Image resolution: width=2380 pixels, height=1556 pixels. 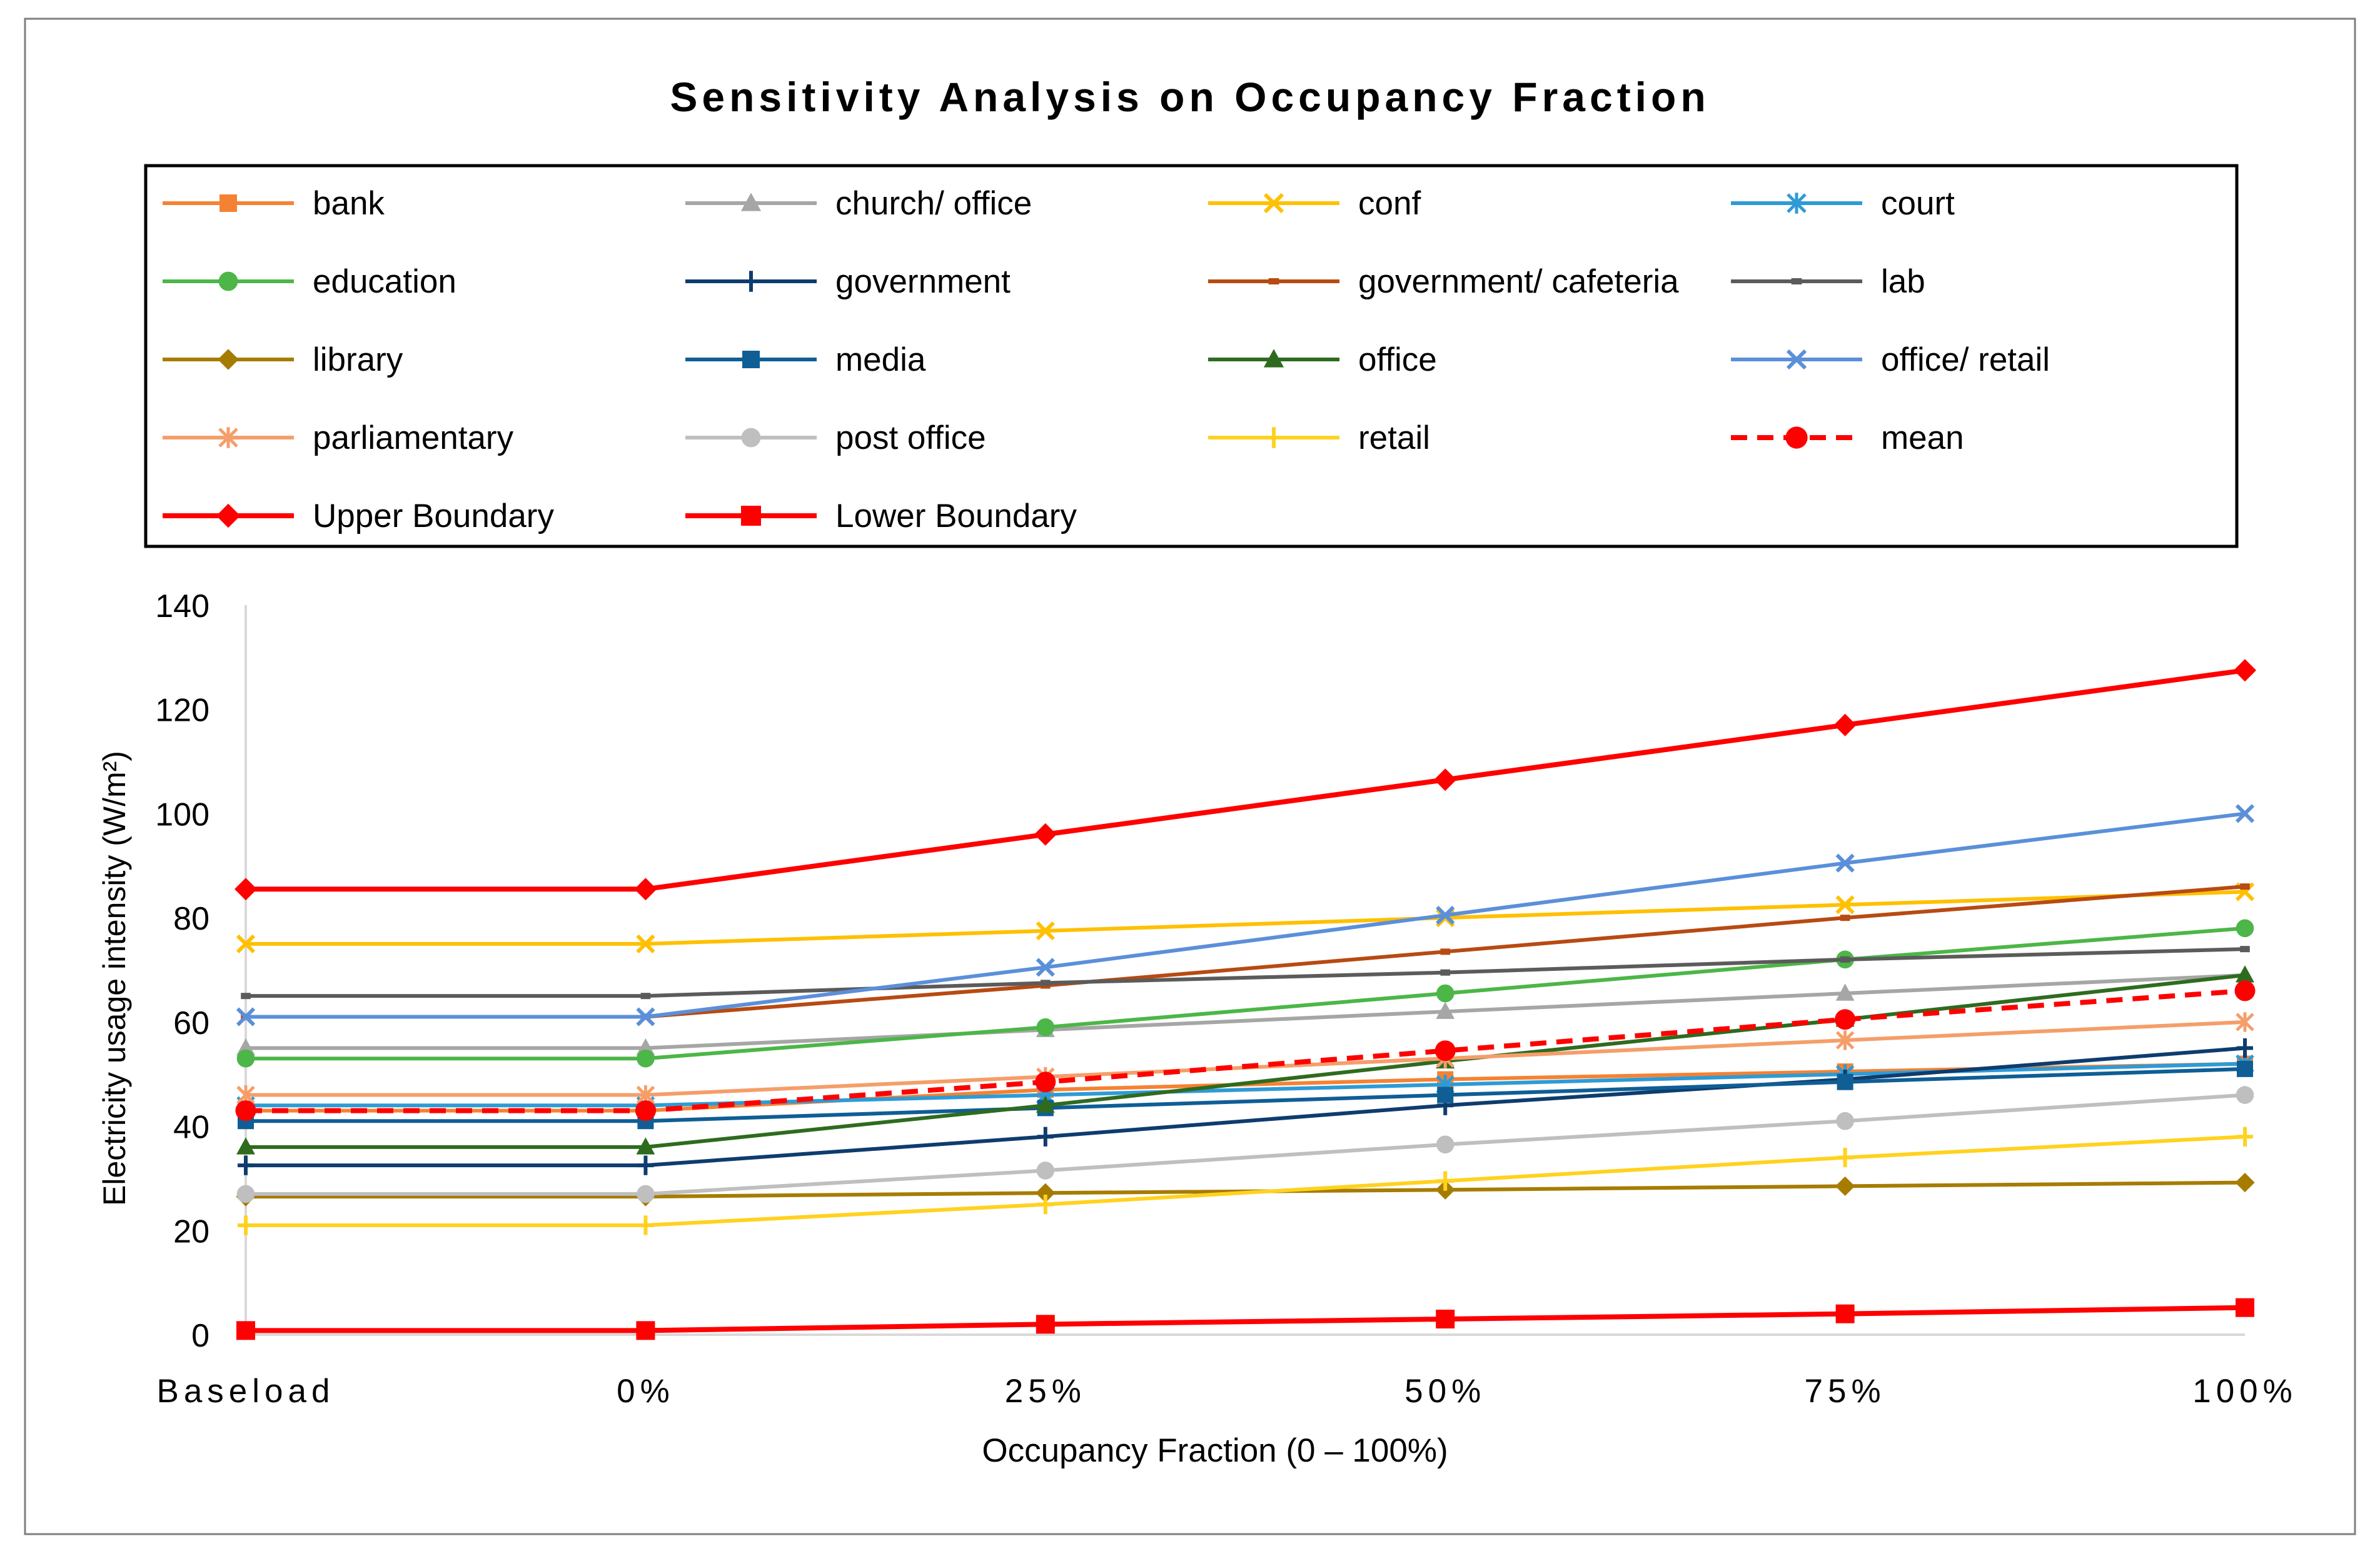 What do you see at coordinates (933, 203) in the screenshot?
I see `legend-label: church/ office` at bounding box center [933, 203].